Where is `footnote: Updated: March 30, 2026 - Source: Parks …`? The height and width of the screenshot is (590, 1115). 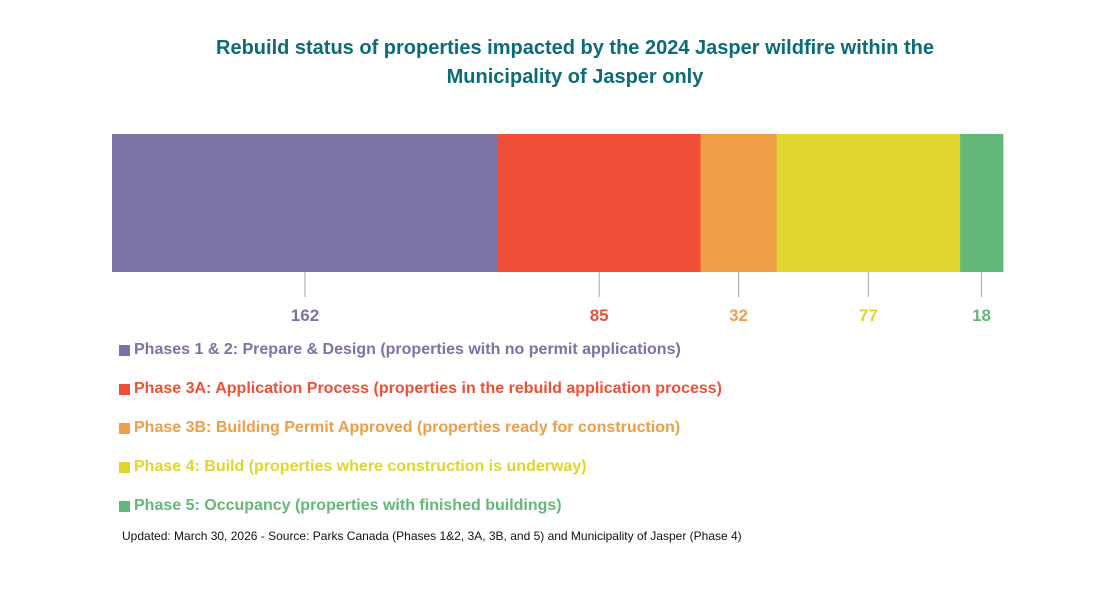 footnote: Updated: March 30, 2026 - Source: Parks … is located at coordinates (432, 536).